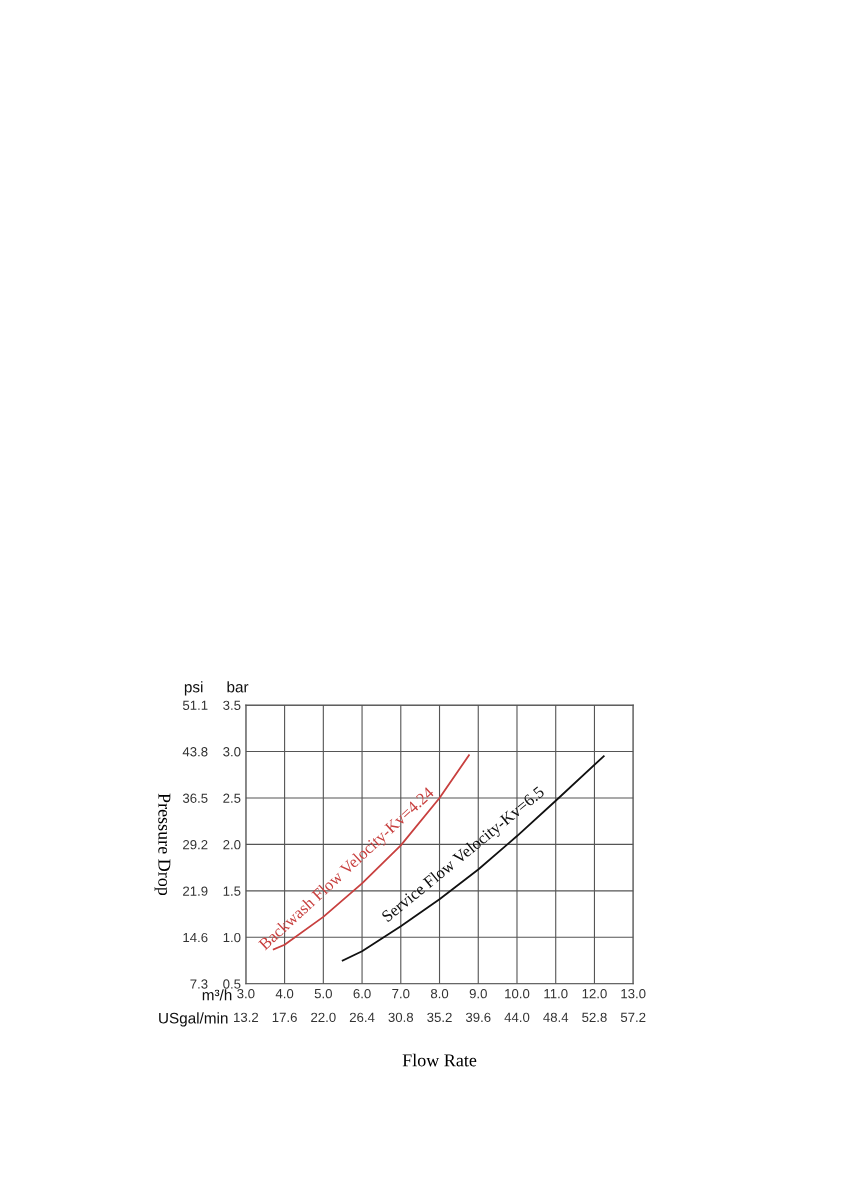 The image size is (842, 1191). Describe the element at coordinates (323, 993) in the screenshot. I see `x-tick-label: 5.0` at that location.